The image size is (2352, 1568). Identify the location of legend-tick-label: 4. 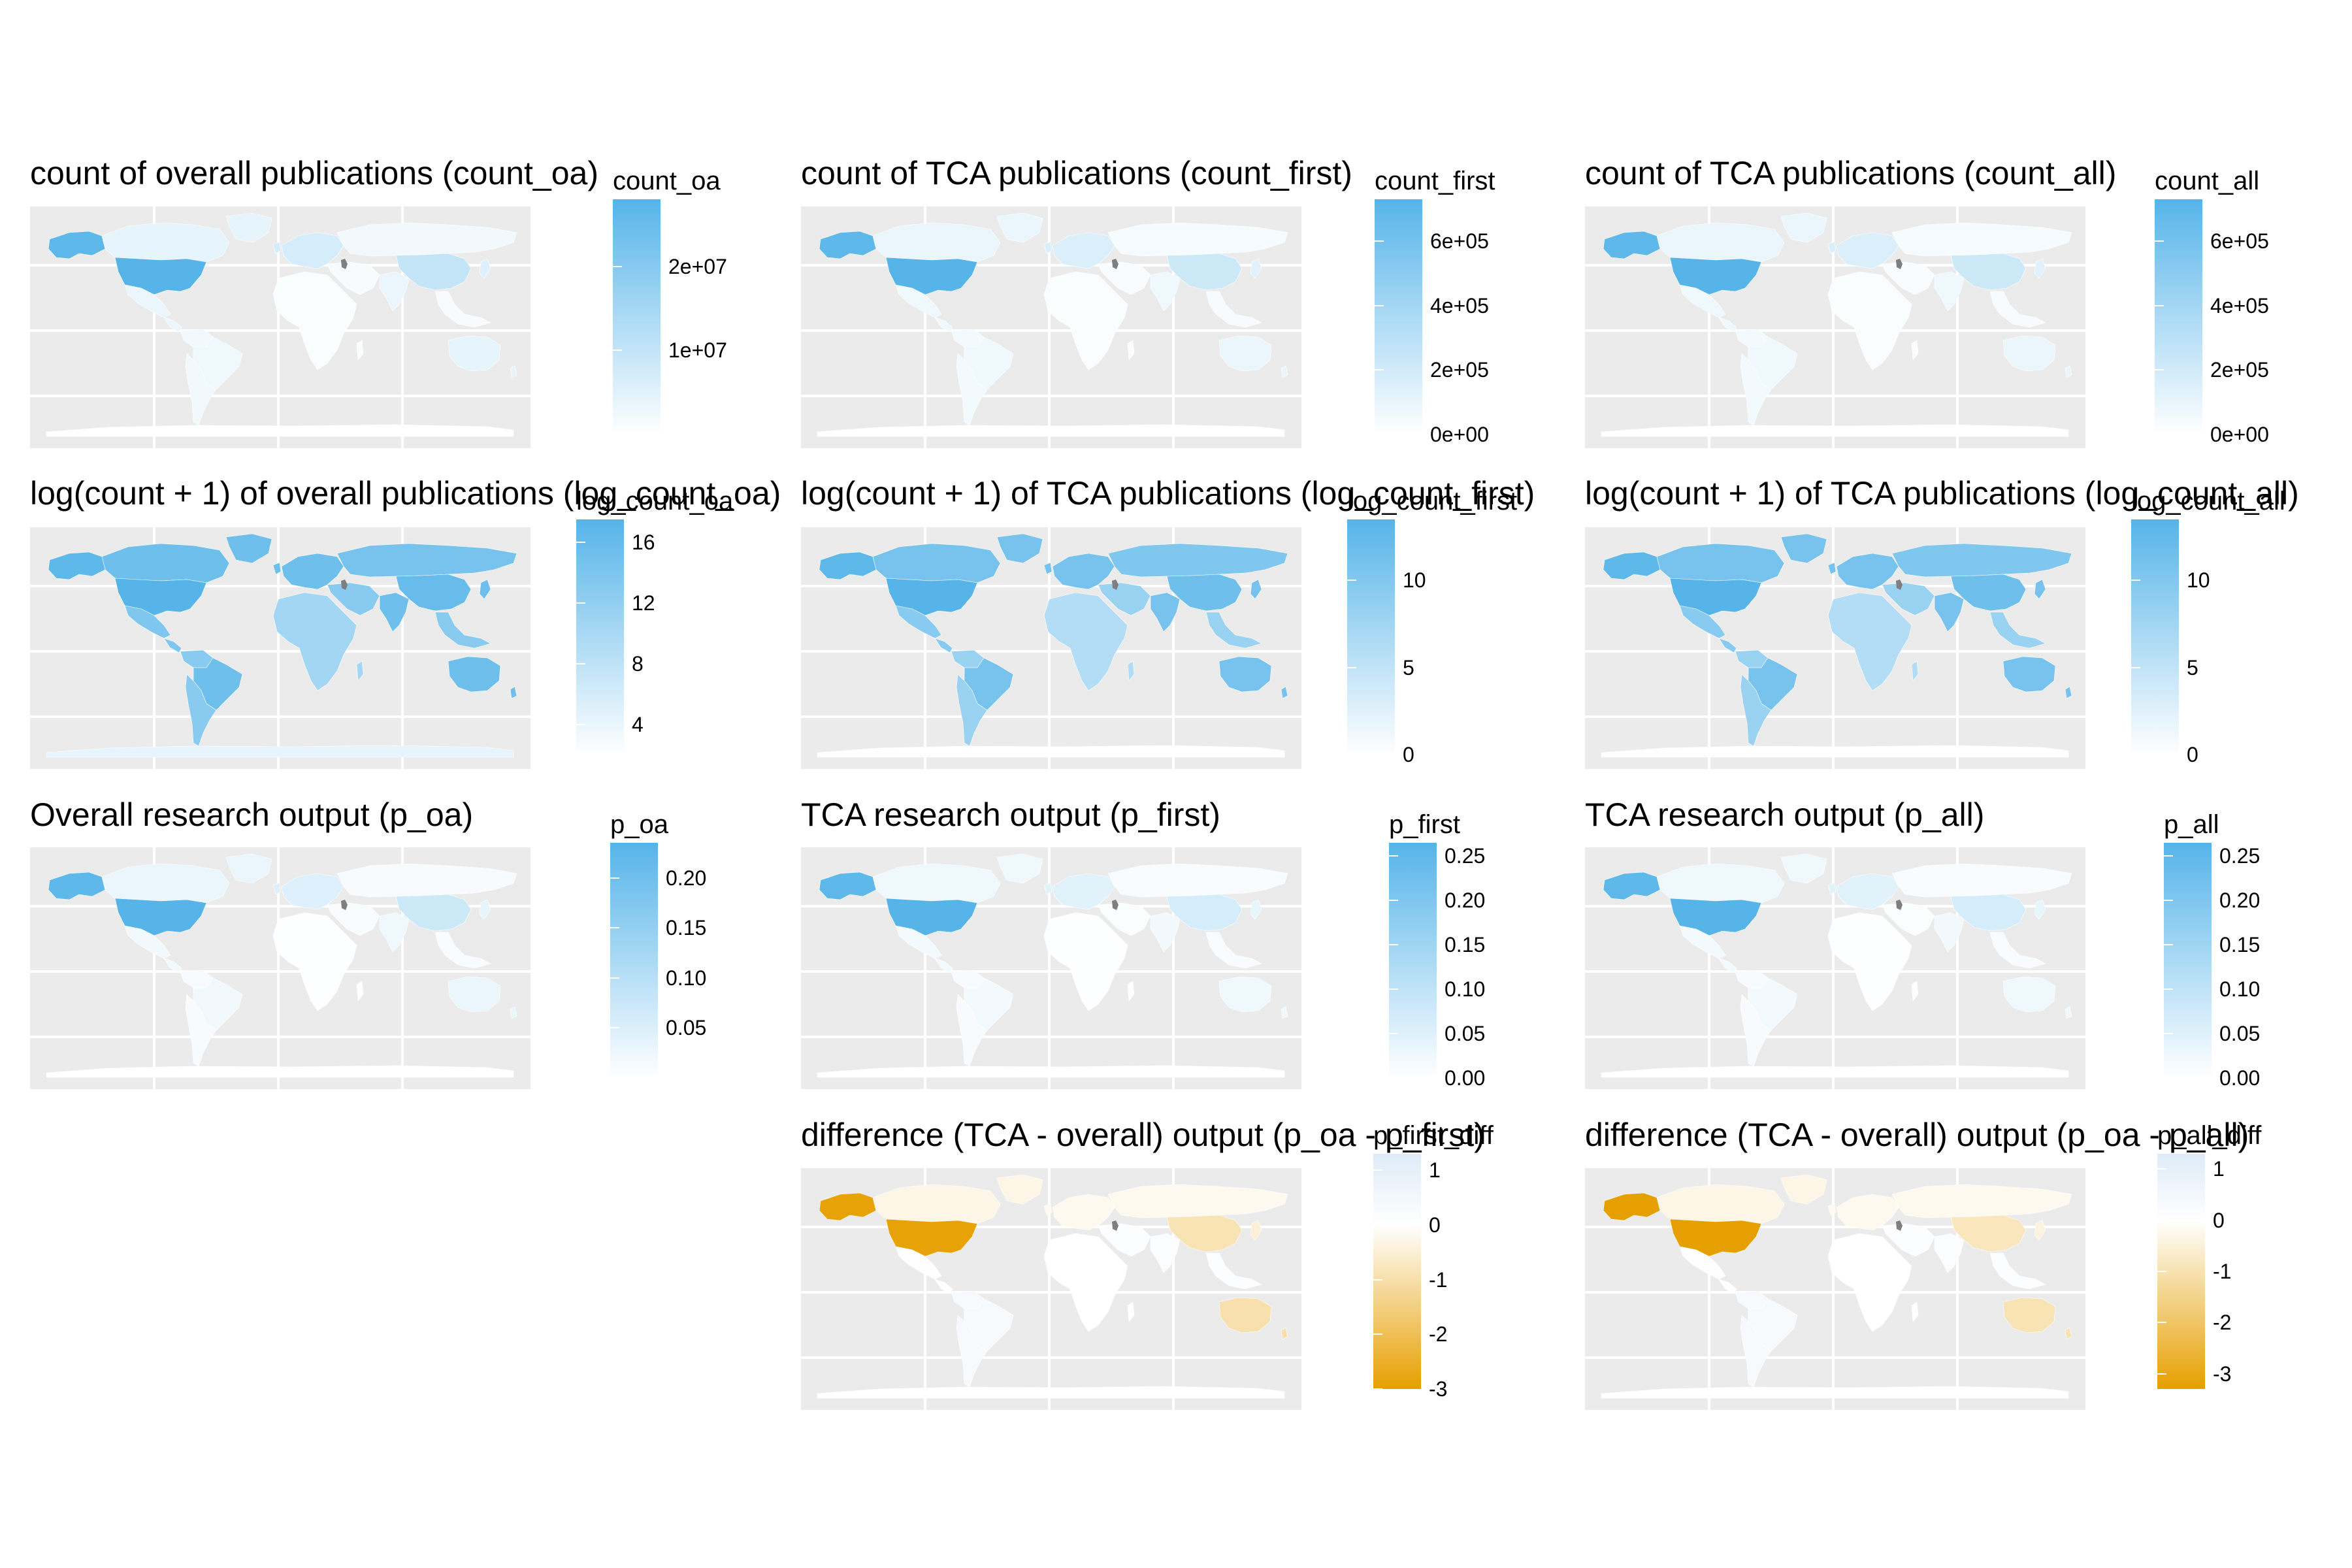
(638, 724).